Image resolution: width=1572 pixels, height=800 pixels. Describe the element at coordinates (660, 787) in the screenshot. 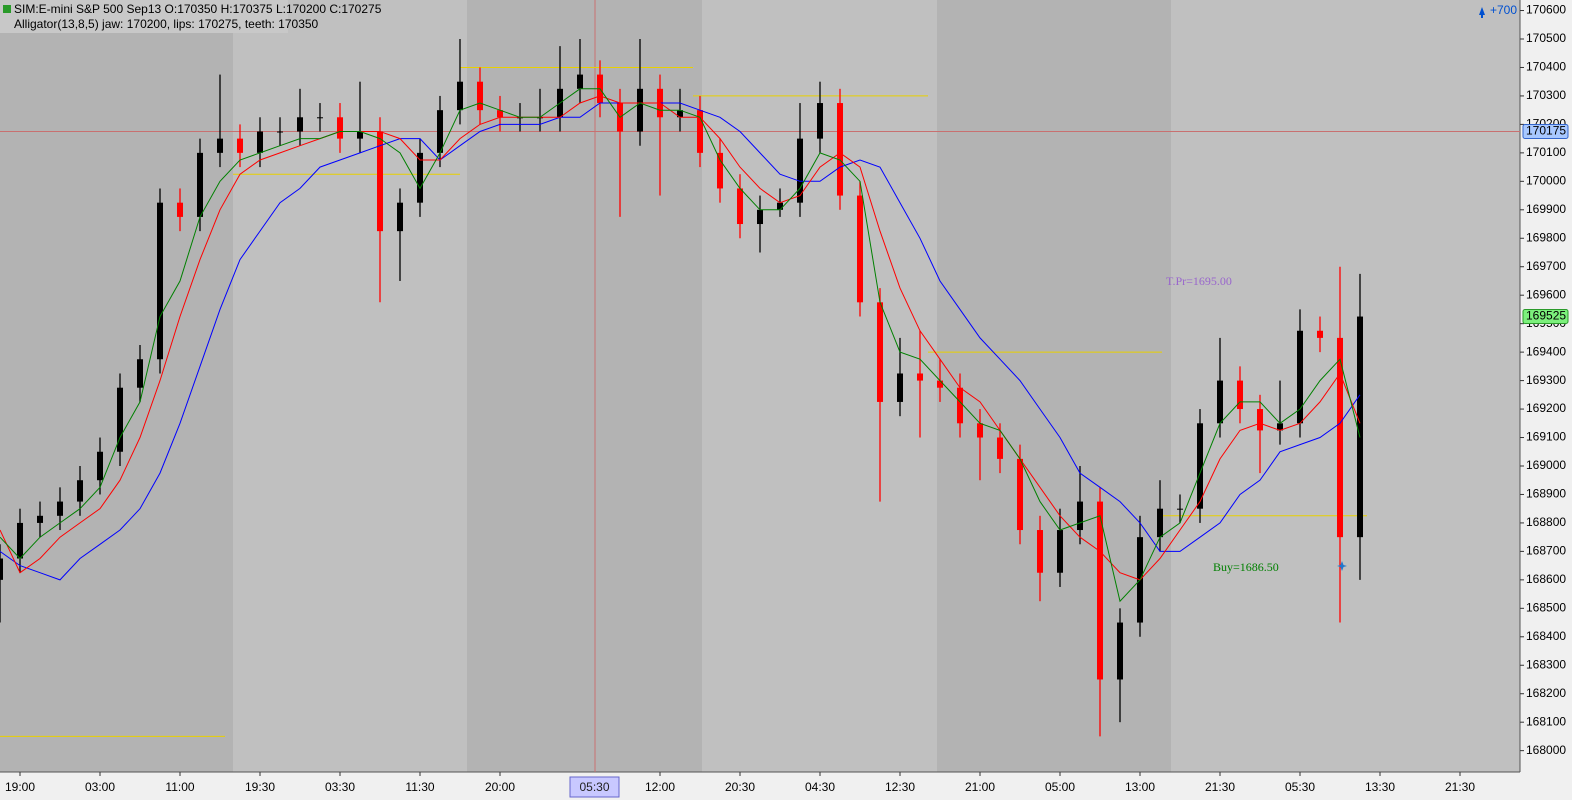

I see `x-tick-label: 12:00` at that location.